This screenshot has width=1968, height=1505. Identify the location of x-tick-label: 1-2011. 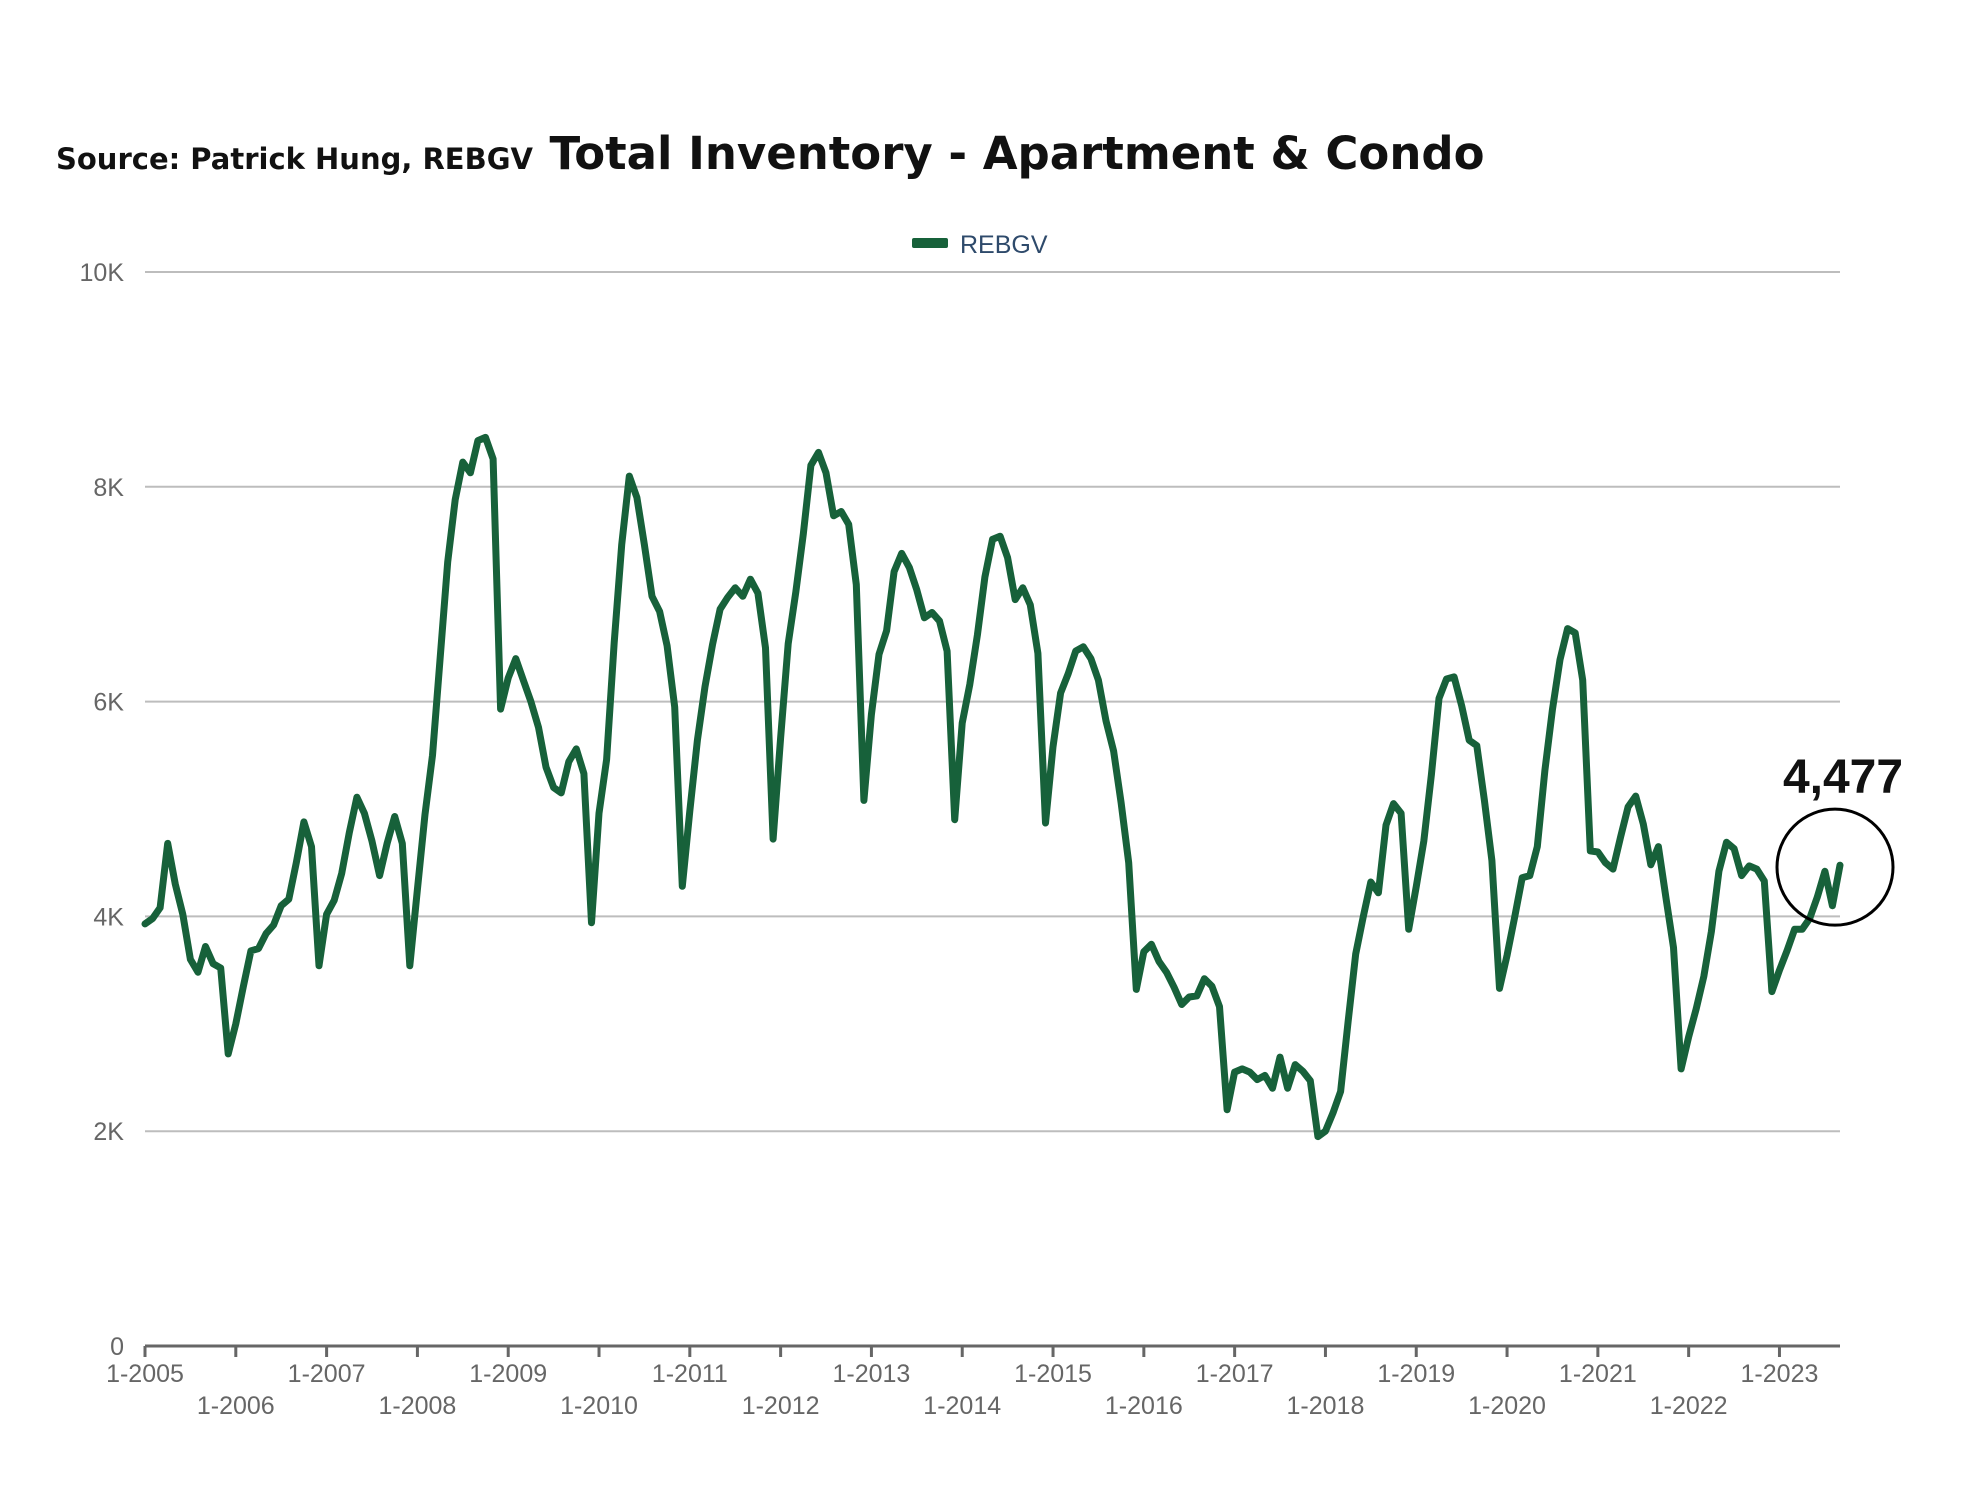
(690, 1374).